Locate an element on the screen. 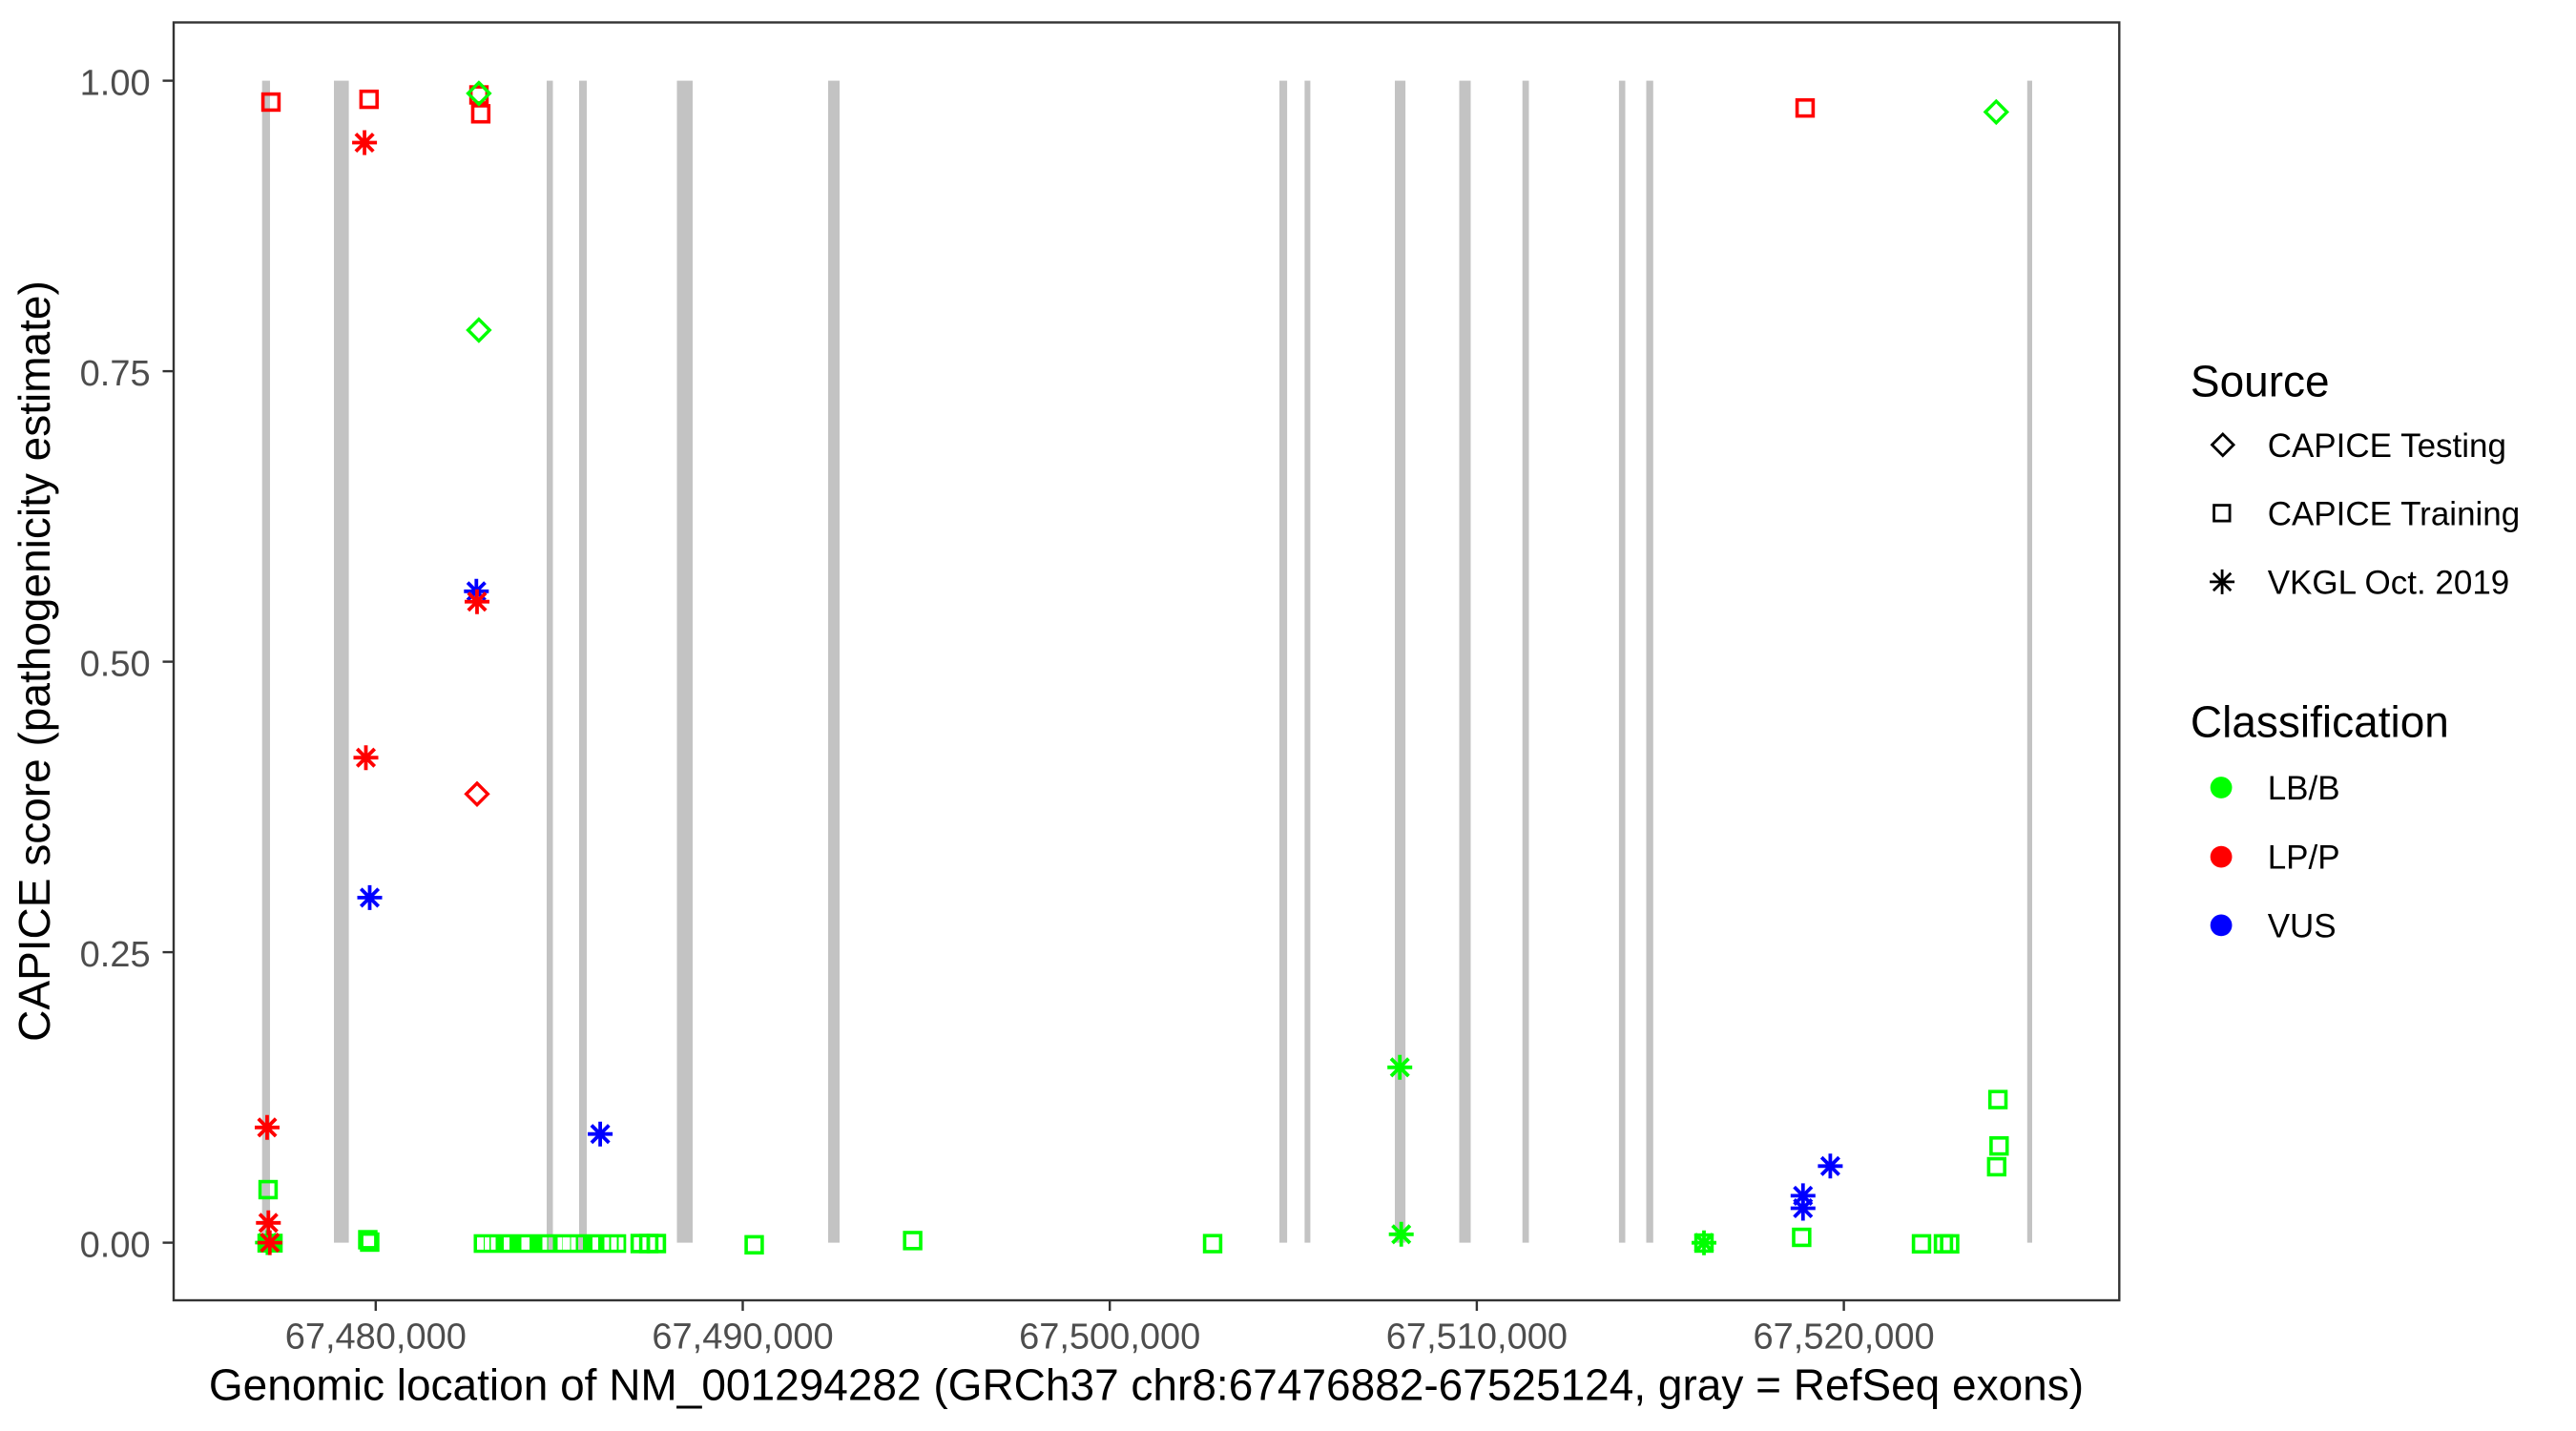  svg-text: Source is located at coordinates (2260, 380).